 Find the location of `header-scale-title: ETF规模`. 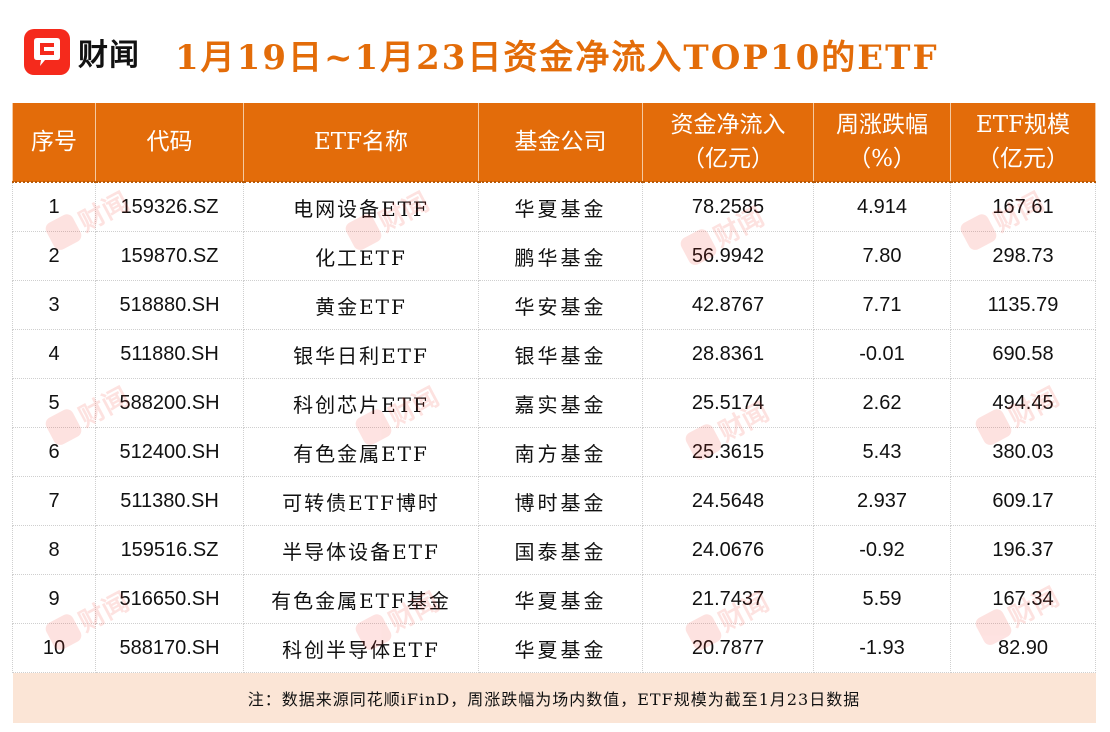

header-scale-title: ETF规模 is located at coordinates (1023, 125).